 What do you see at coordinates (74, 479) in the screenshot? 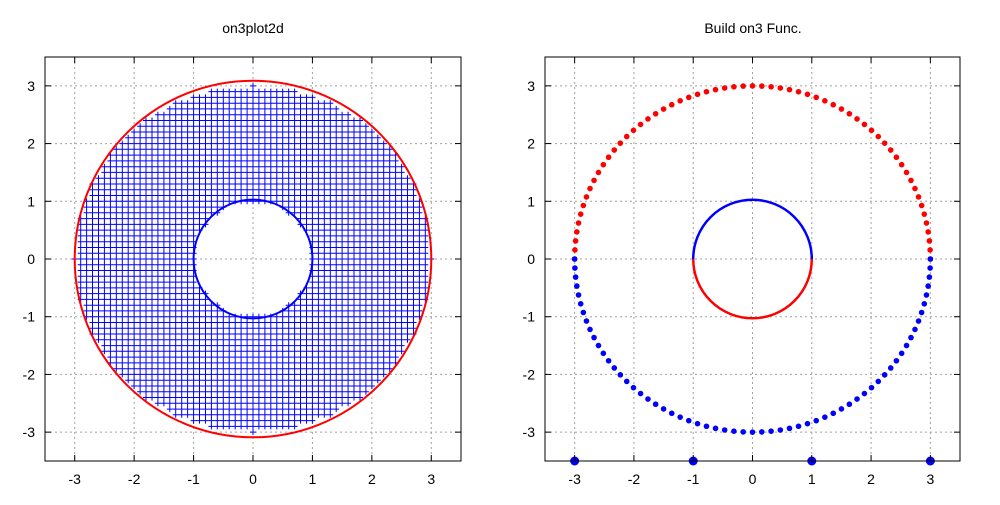
I see `x-tick-label: -3` at bounding box center [74, 479].